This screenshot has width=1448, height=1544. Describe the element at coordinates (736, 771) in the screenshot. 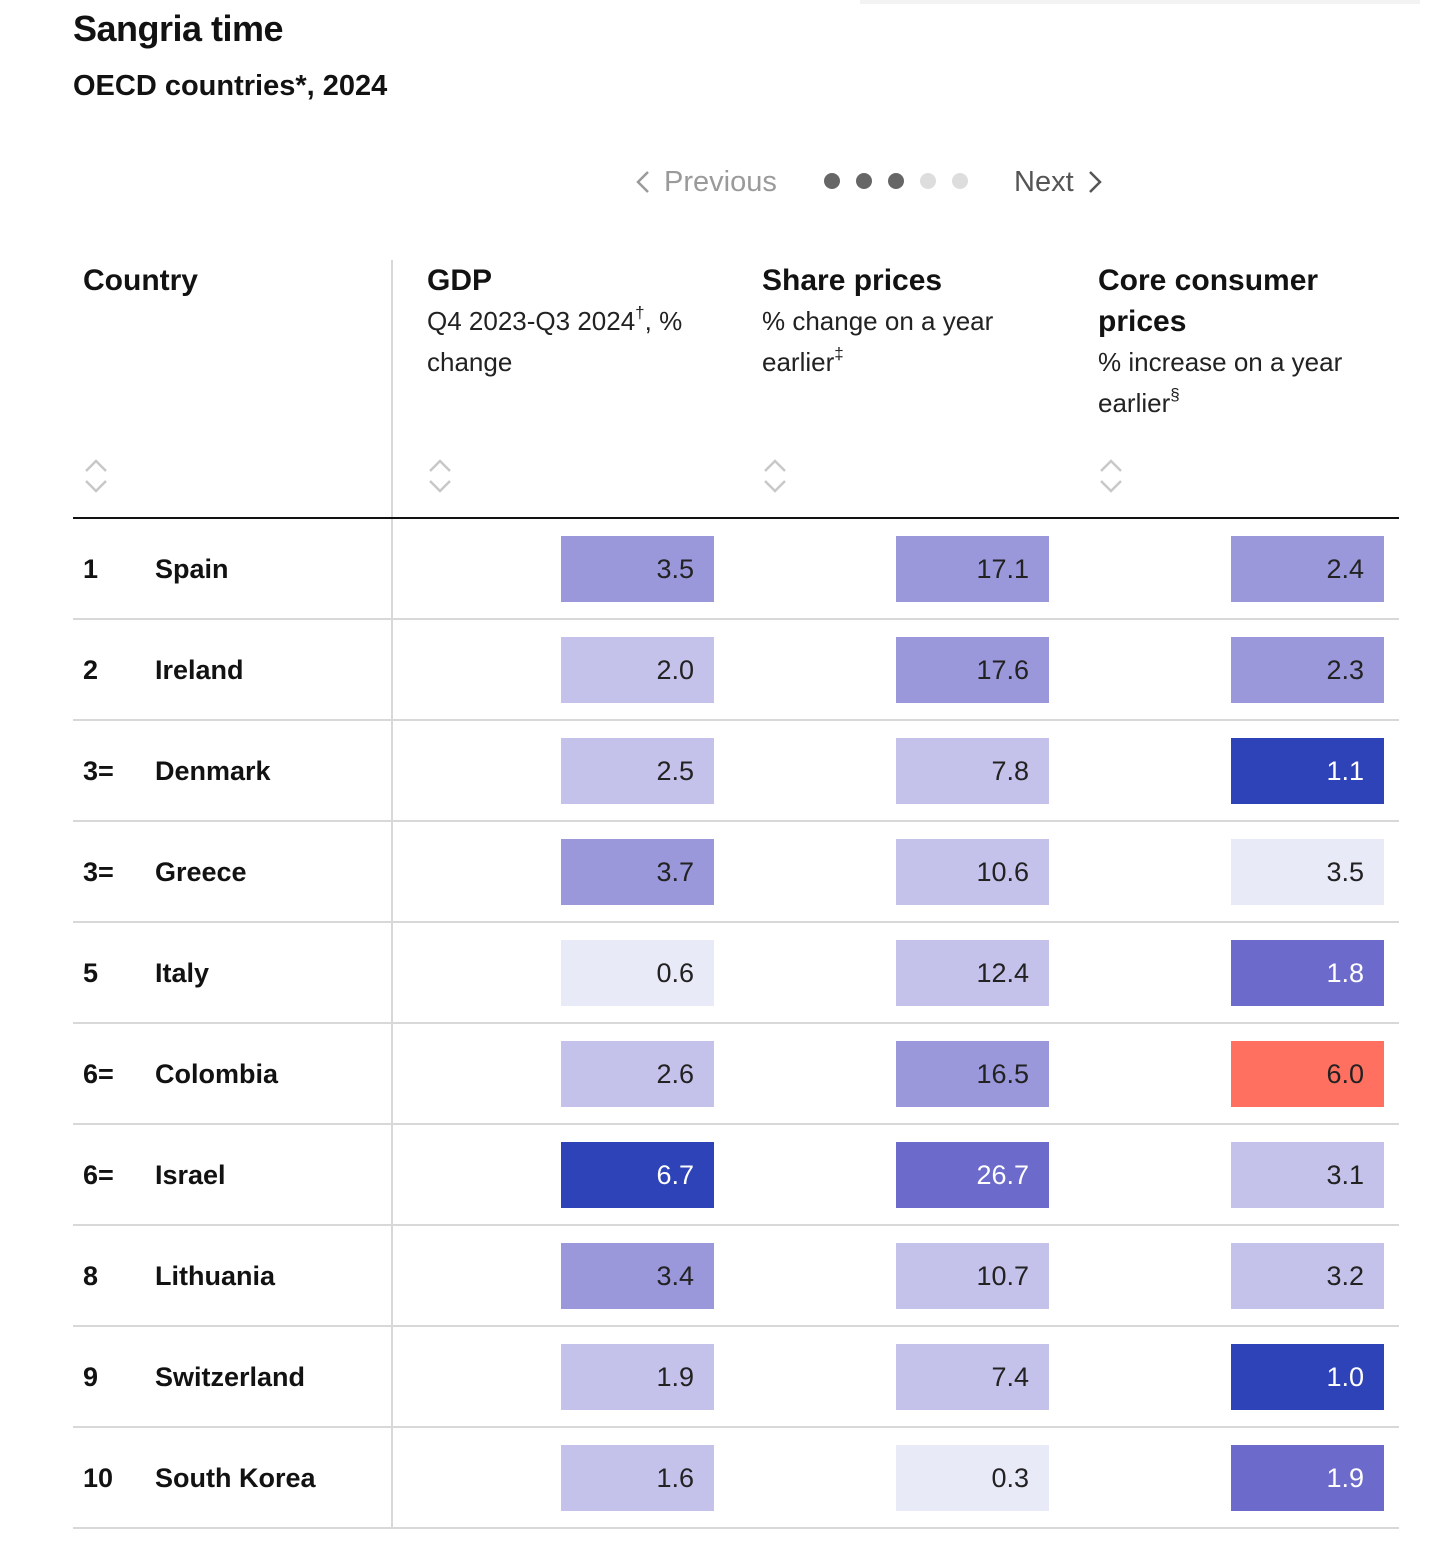

I see `table-row: 3= Denmark 2.5 7.8 1.1` at that location.